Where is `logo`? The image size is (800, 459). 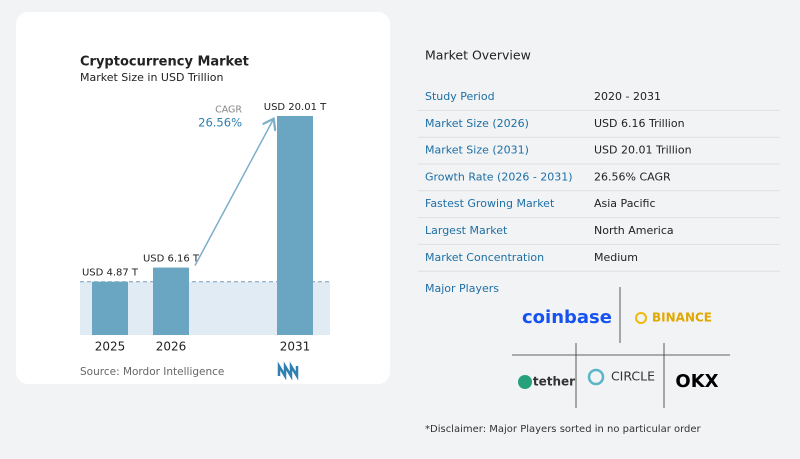
logo is located at coordinates (288, 371).